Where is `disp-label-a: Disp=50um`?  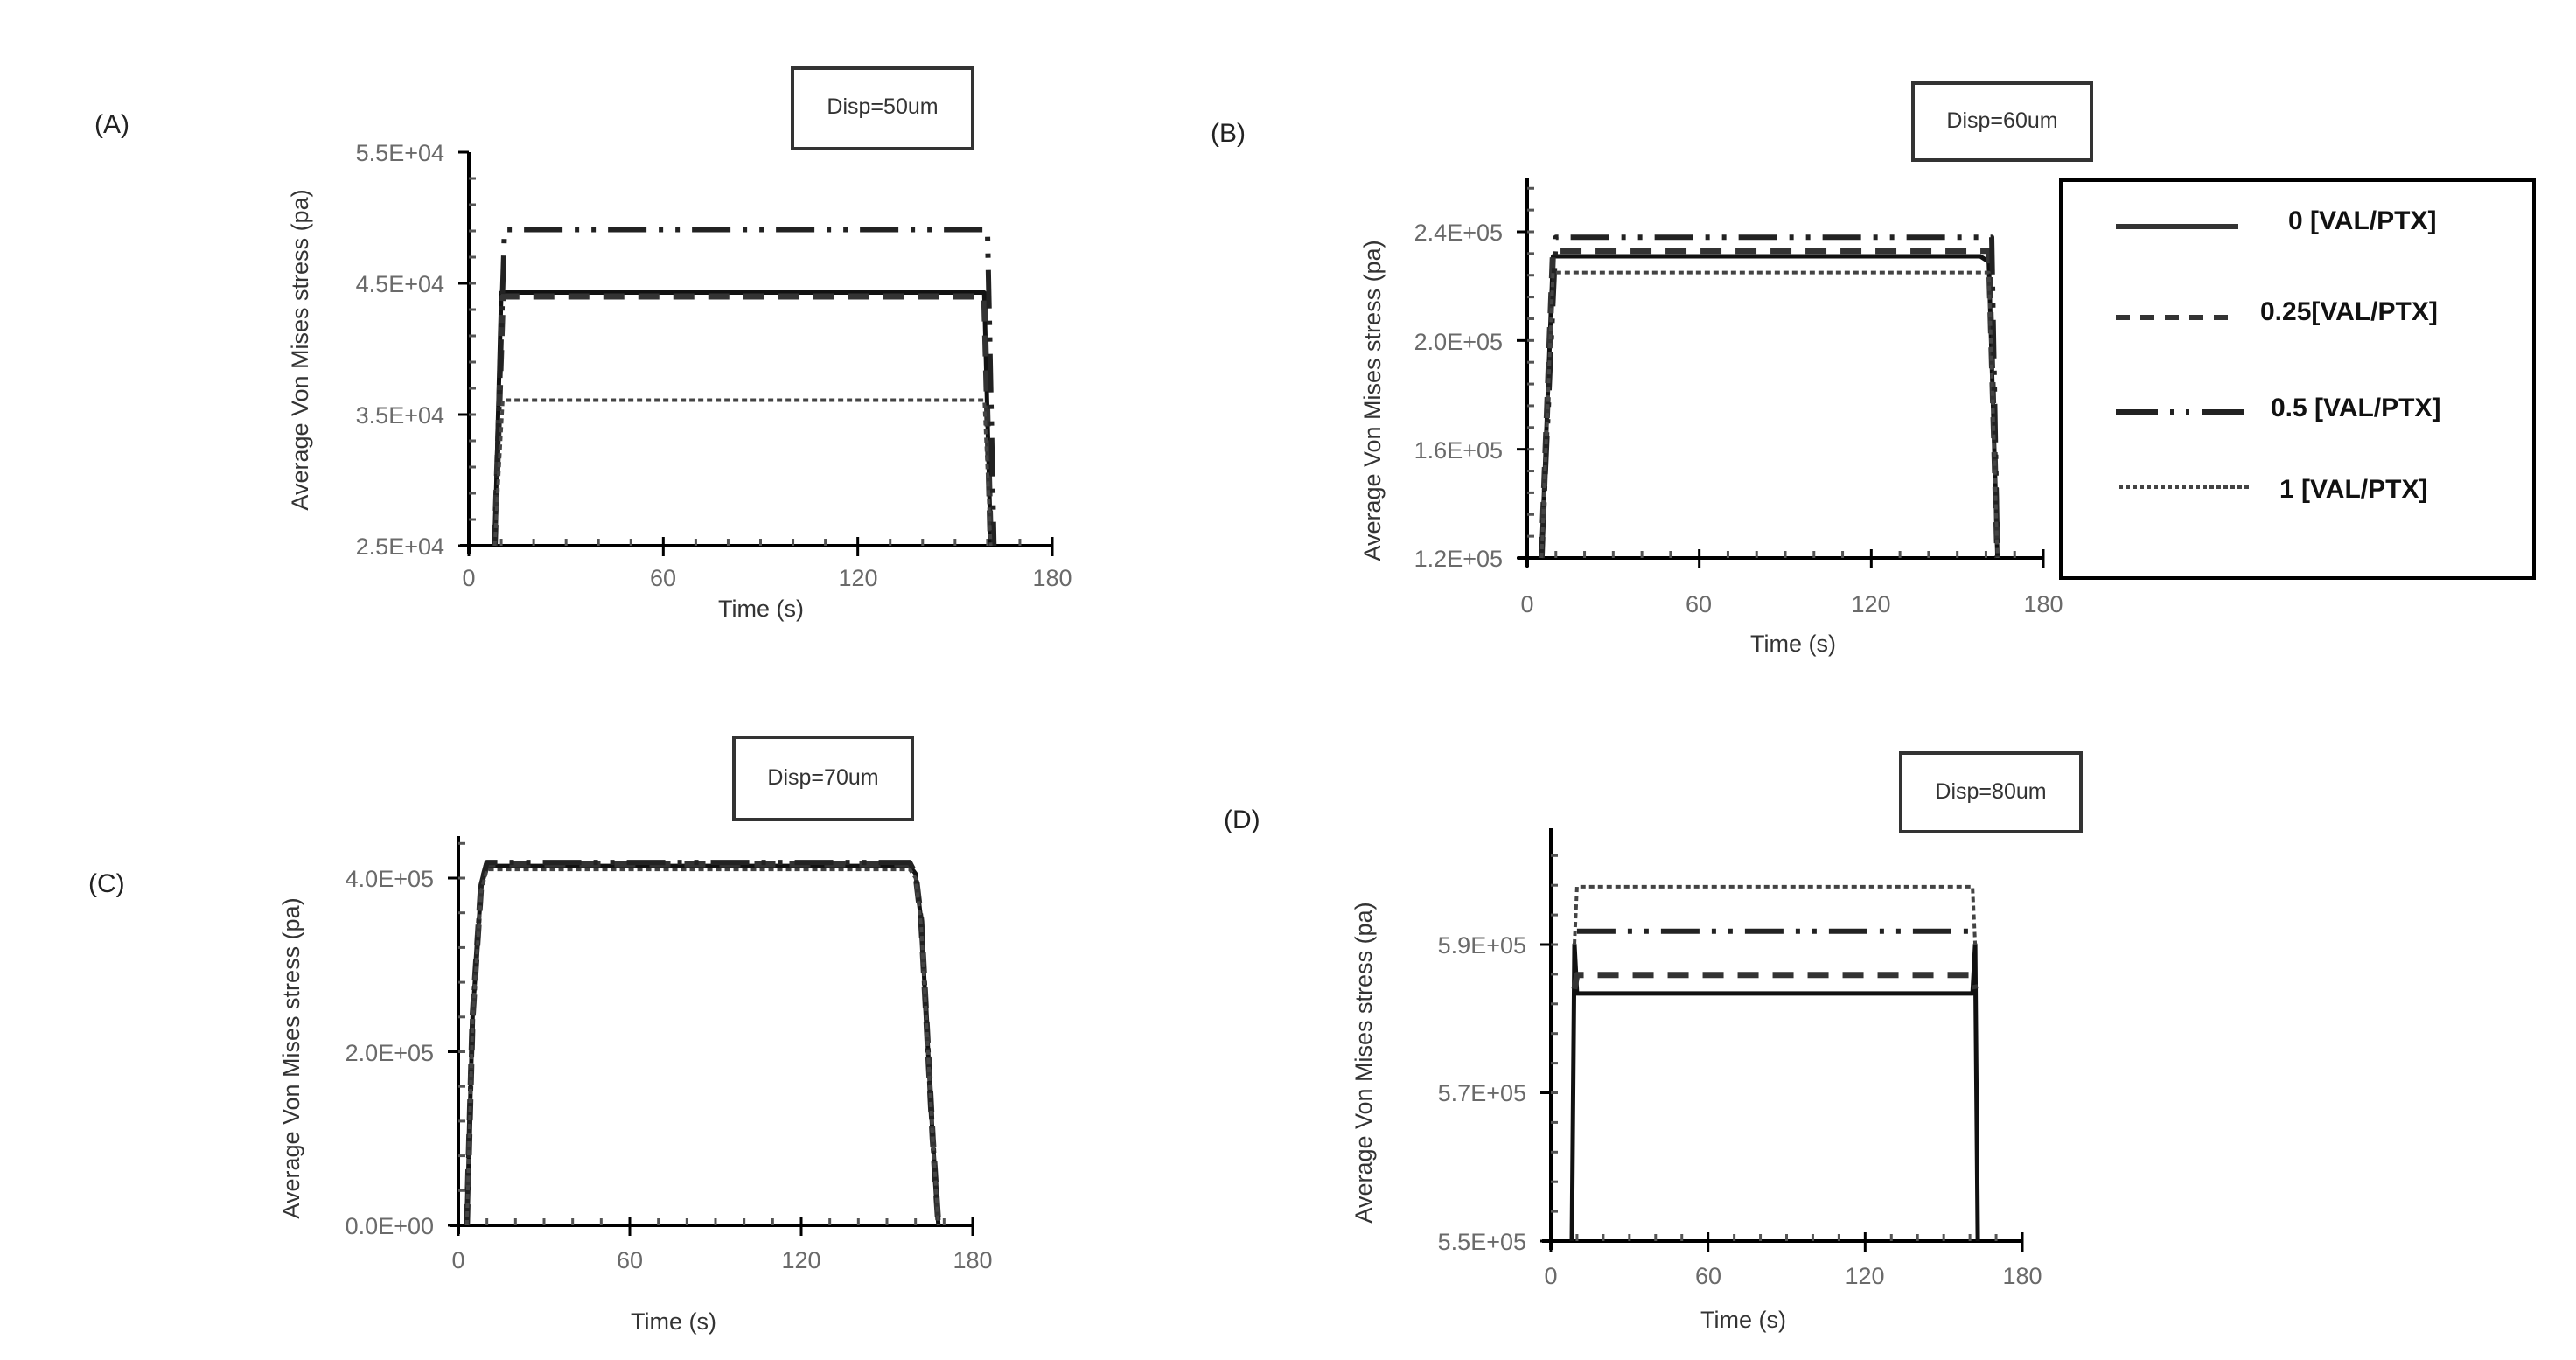 disp-label-a: Disp=50um is located at coordinates (882, 106).